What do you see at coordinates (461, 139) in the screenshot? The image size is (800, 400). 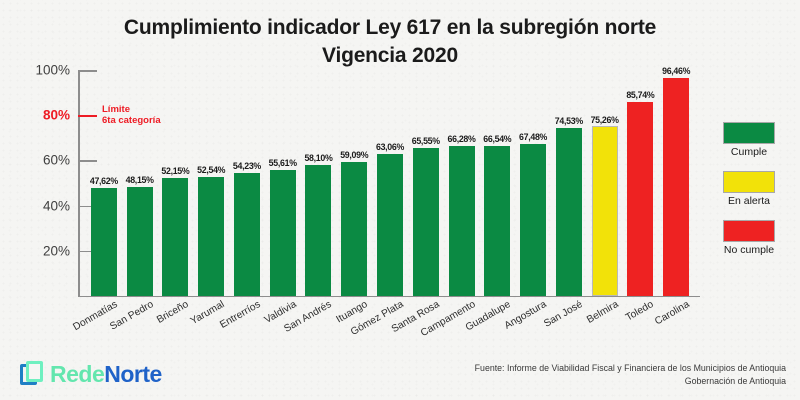 I see `bar-value-label: 66,28%` at bounding box center [461, 139].